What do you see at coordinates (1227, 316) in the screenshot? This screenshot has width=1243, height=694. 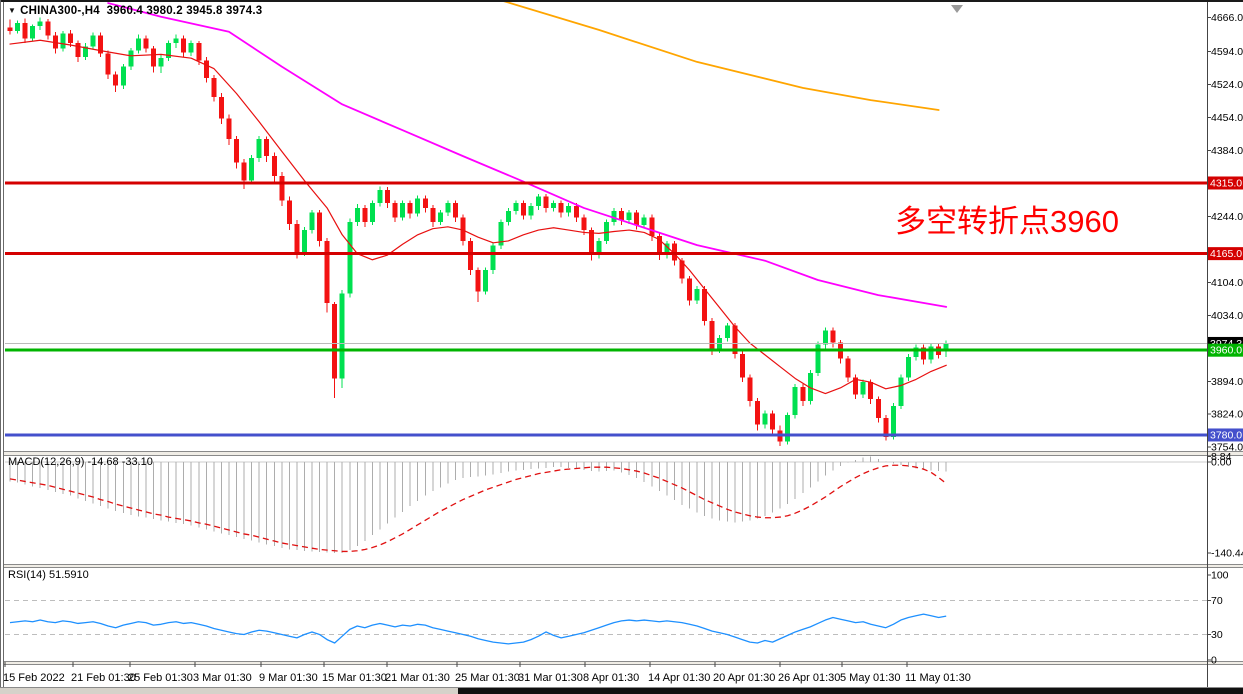 I see `price-axis-label: 4034.0` at bounding box center [1227, 316].